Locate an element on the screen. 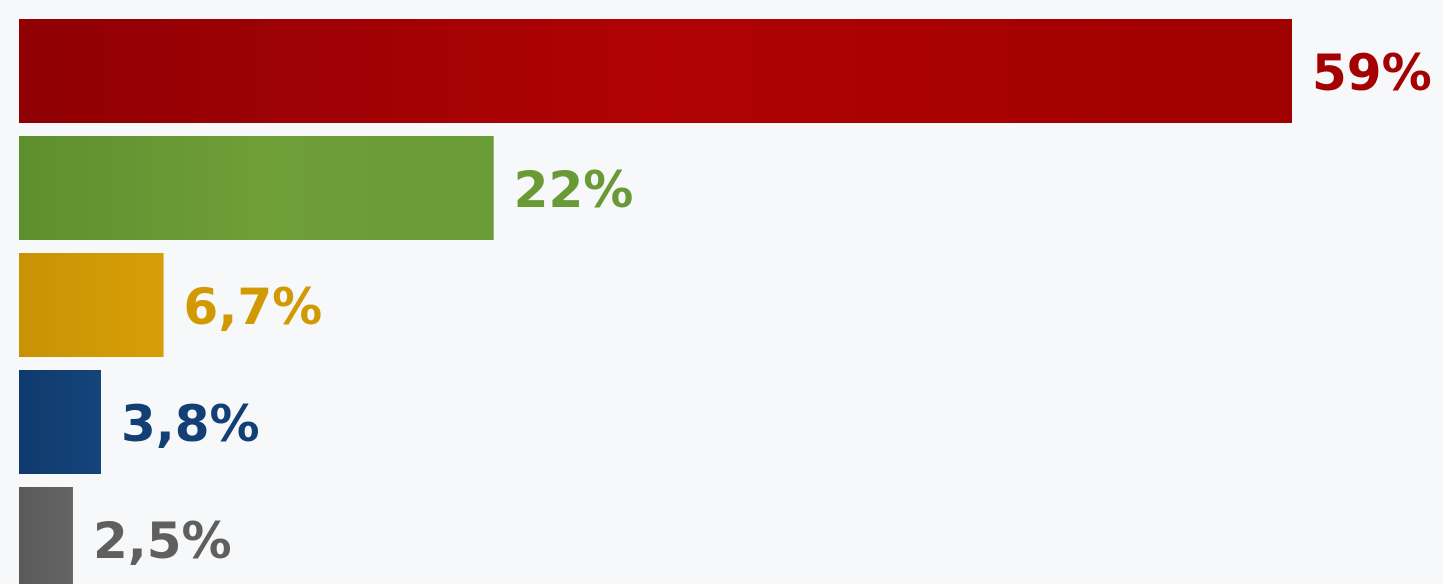  value-label-2: 22% is located at coordinates (574, 190).